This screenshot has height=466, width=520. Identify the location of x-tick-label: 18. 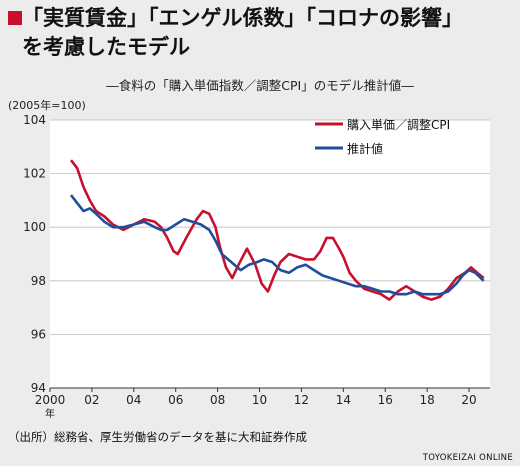
(427, 400).